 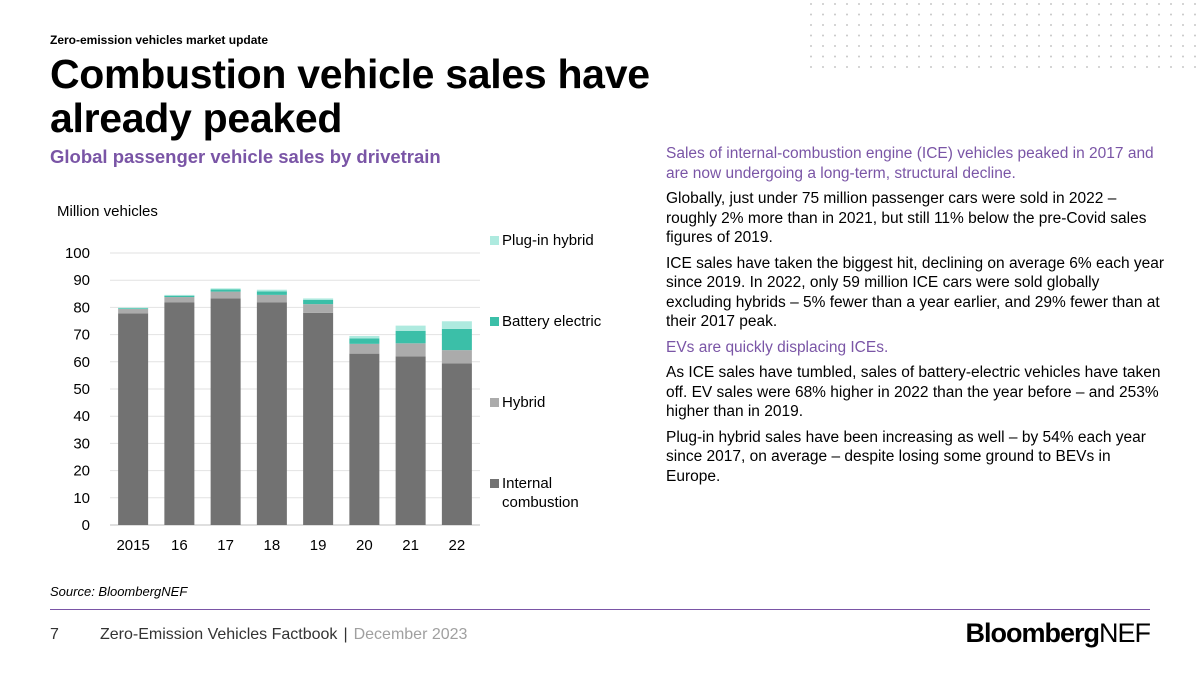 What do you see at coordinates (290, 545) in the screenshot?
I see `x-tick-labels: 2015 16 17 18 19 20 21 22` at bounding box center [290, 545].